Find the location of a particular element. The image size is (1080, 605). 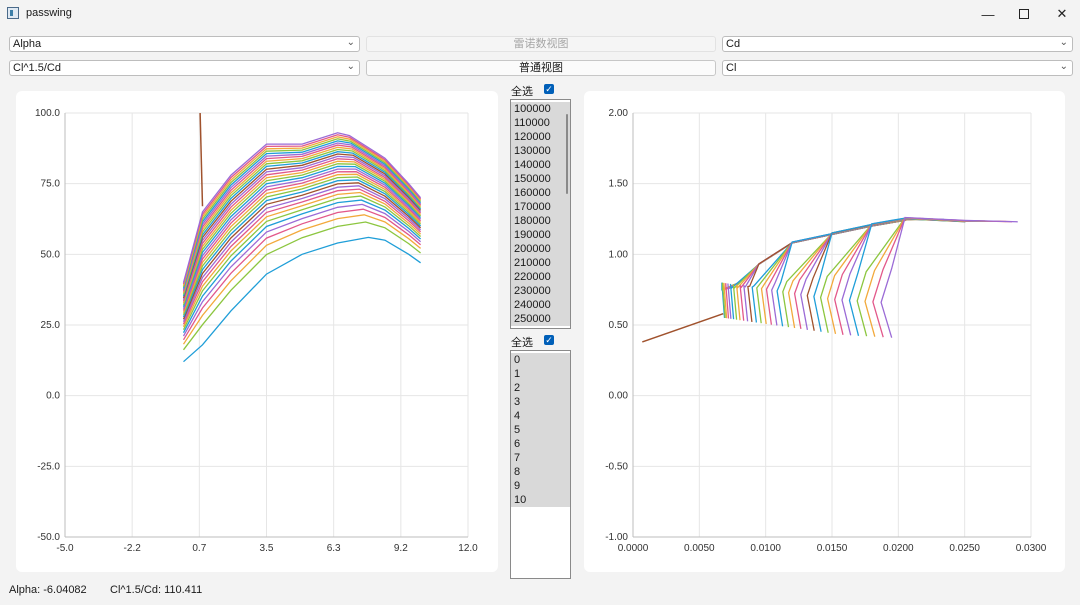

minimize-button: — is located at coordinates (988, 14).